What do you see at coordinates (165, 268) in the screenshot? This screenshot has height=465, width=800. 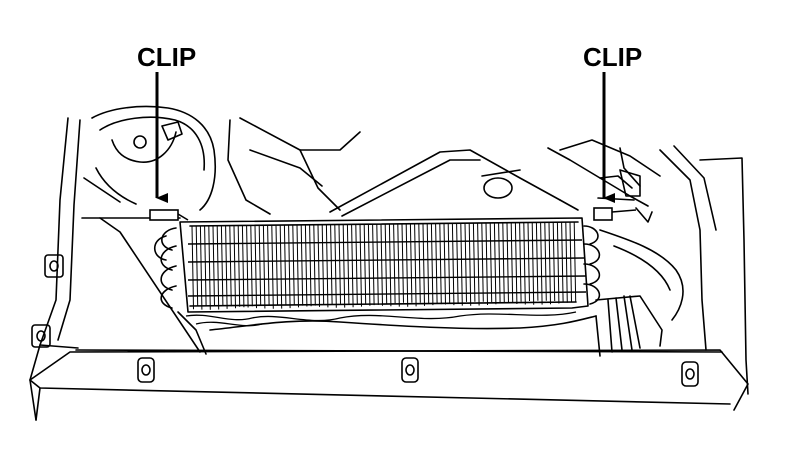 I see `left-tube-bends` at bounding box center [165, 268].